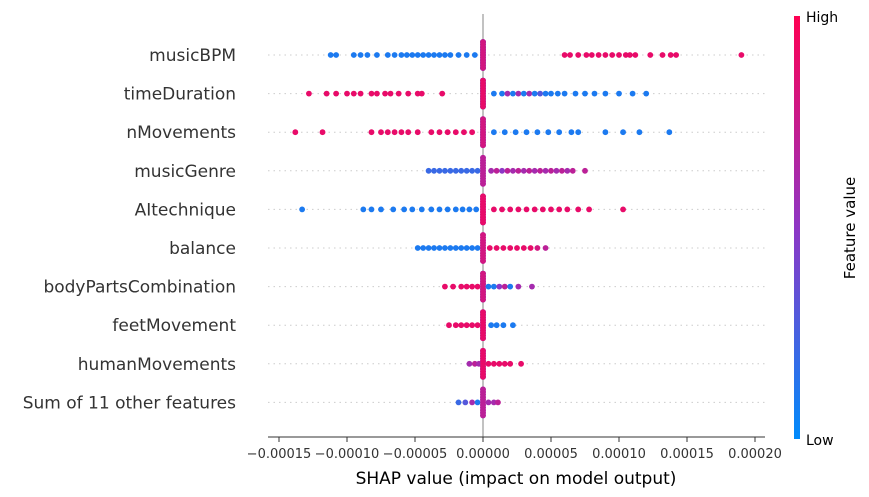  What do you see at coordinates (415, 454) in the screenshot?
I see `x-tick-label: −0.00005` at bounding box center [415, 454].